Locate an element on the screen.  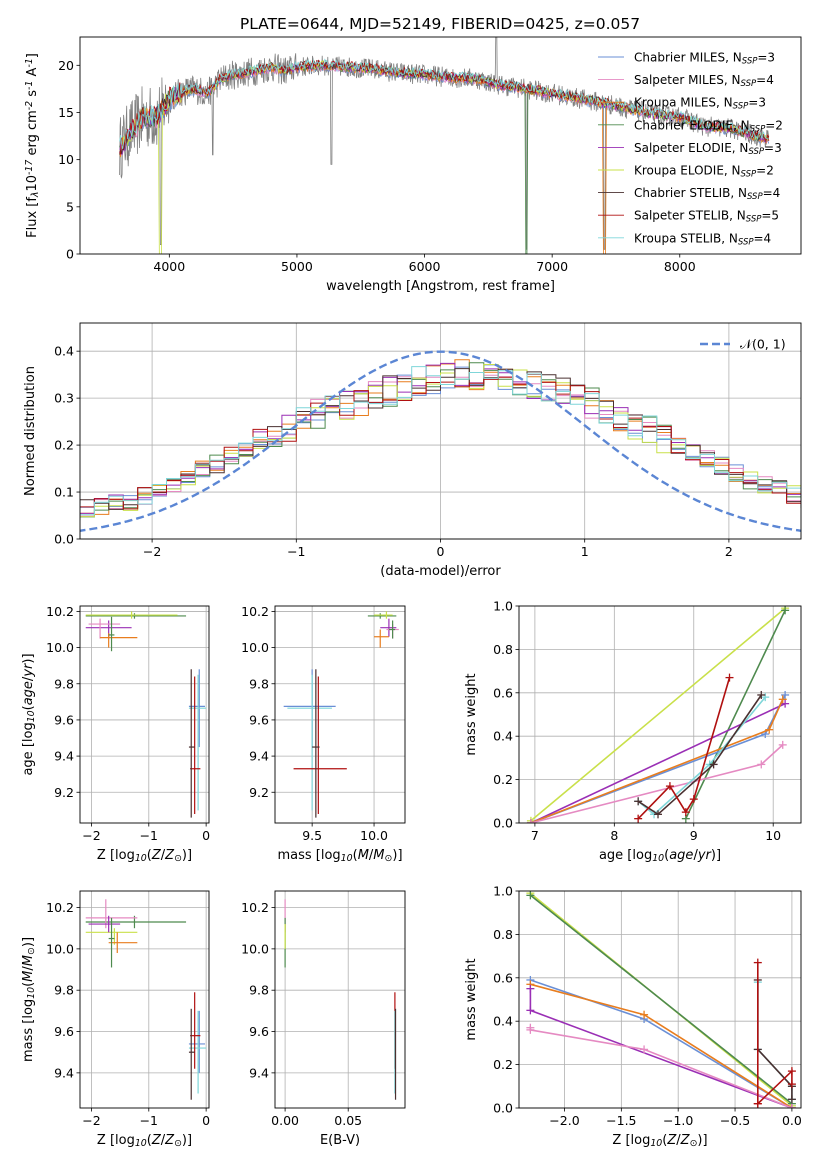
label-segment: mass weight is located at coordinates (471, 714).